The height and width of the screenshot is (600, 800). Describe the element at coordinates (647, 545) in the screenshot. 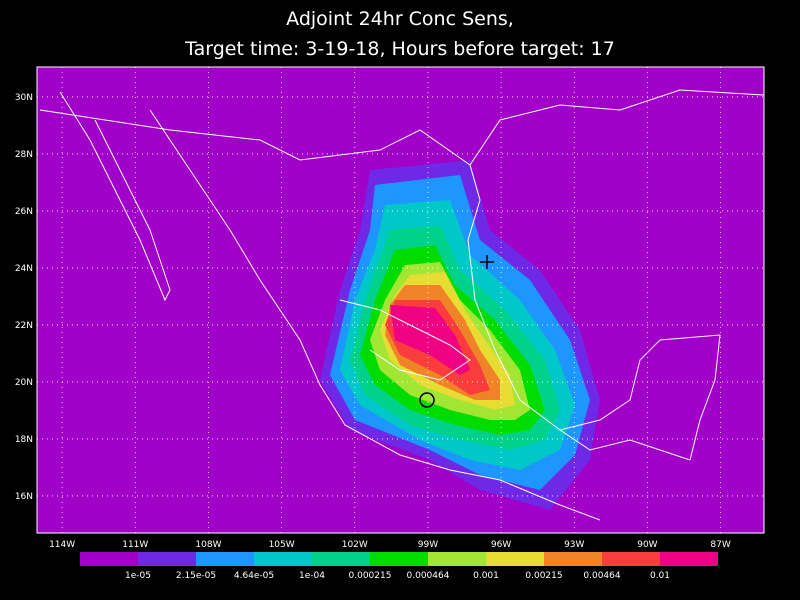

I see `lon-tick-label: 90W` at that location.